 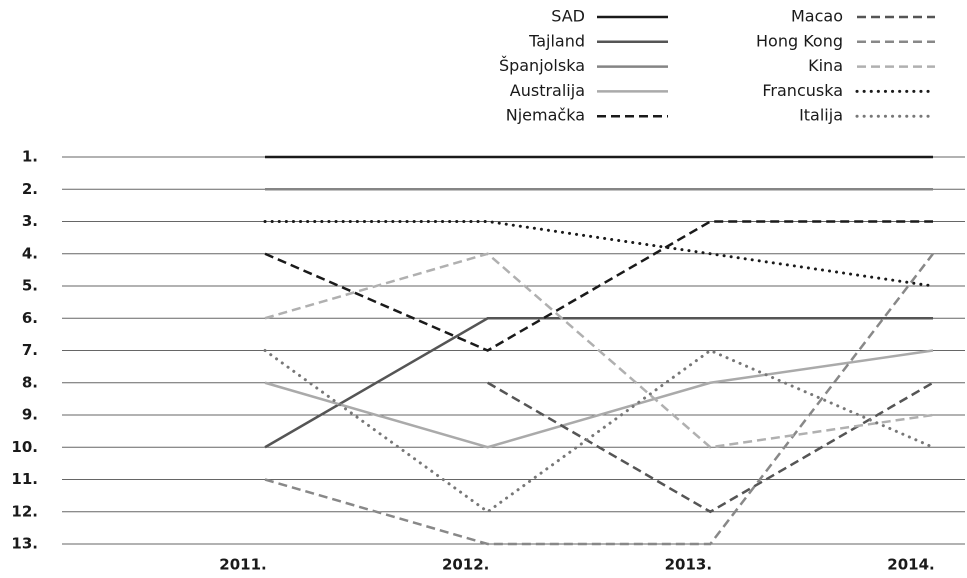 I want to click on y-tick-label: 6., so click(x=30, y=318).